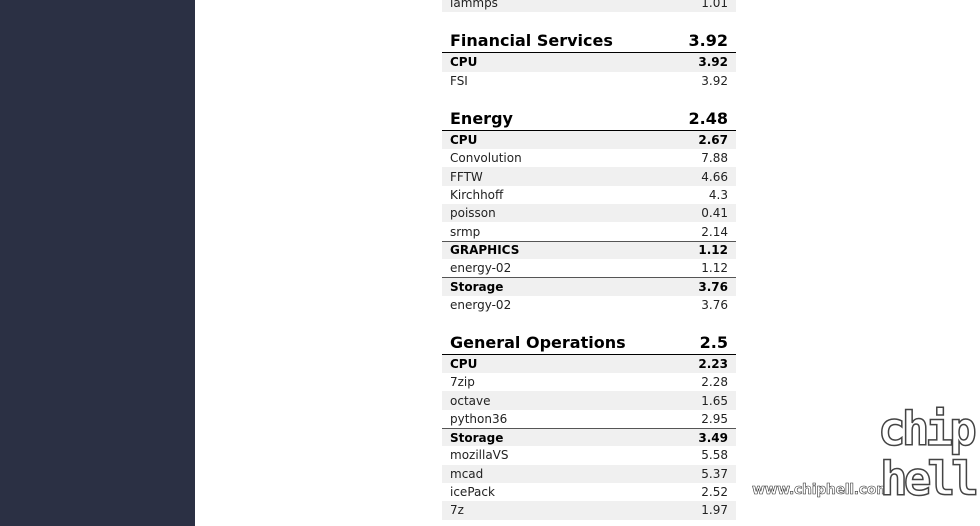  What do you see at coordinates (531, 41) in the screenshot?
I see `section-title: Financial Services` at bounding box center [531, 41].